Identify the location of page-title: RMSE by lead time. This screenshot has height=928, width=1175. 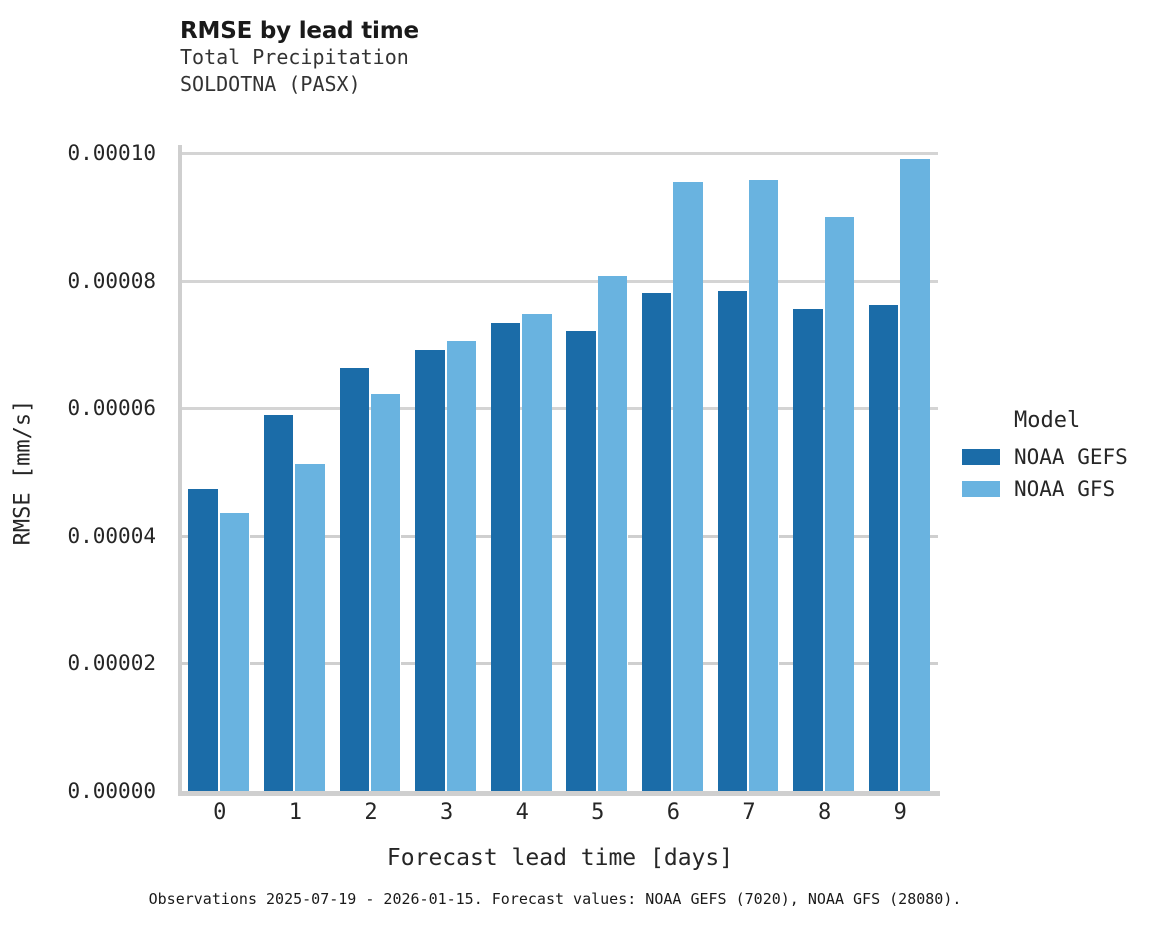
(299, 31).